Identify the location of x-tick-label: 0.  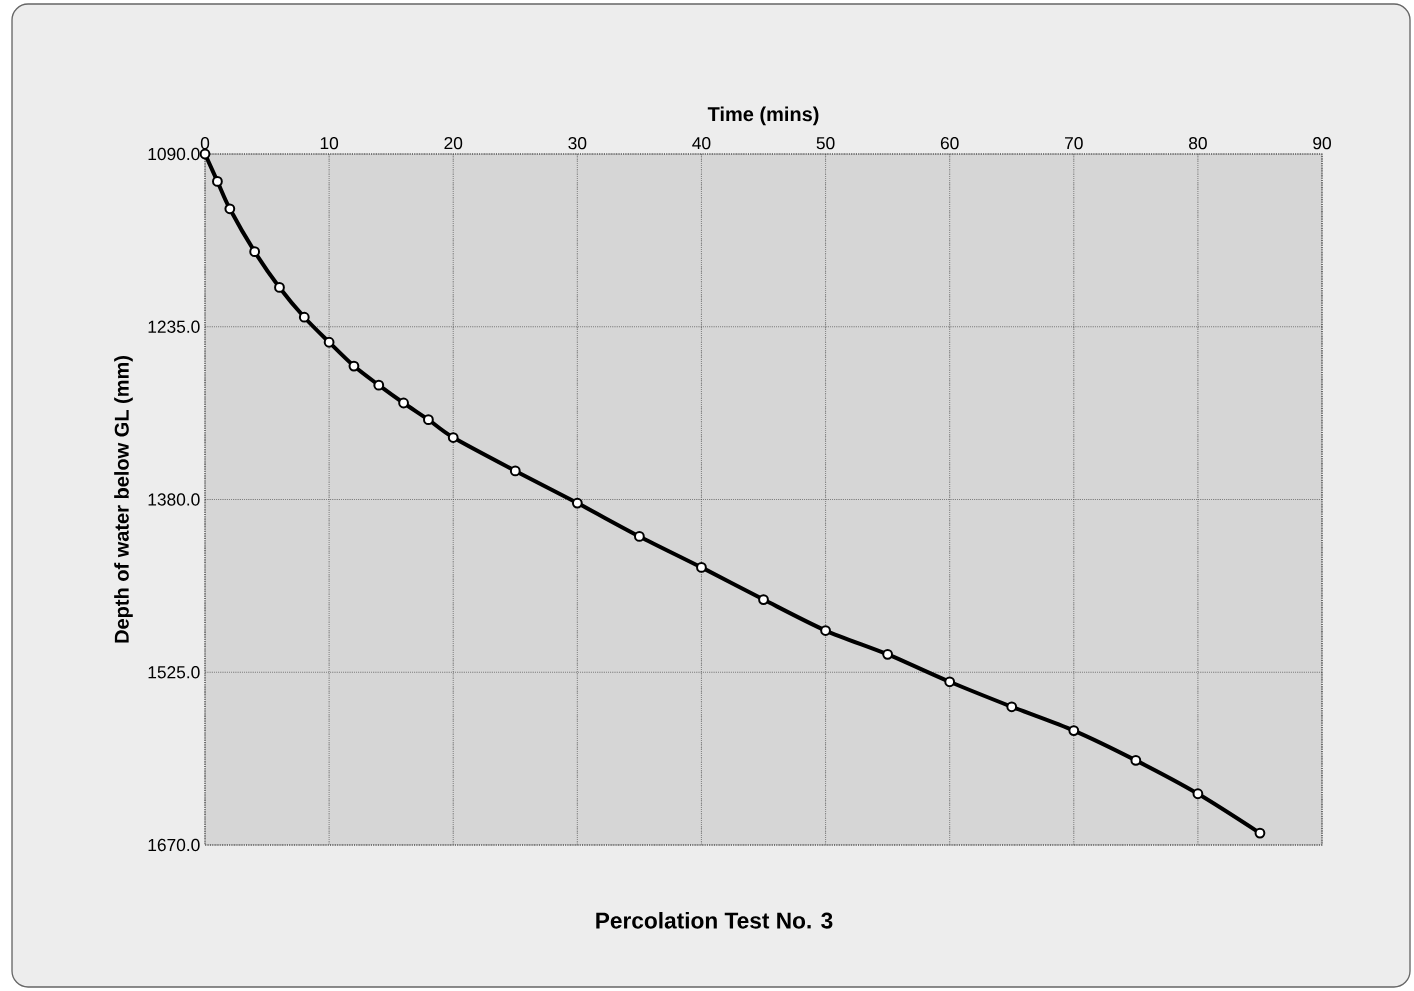
(205, 143).